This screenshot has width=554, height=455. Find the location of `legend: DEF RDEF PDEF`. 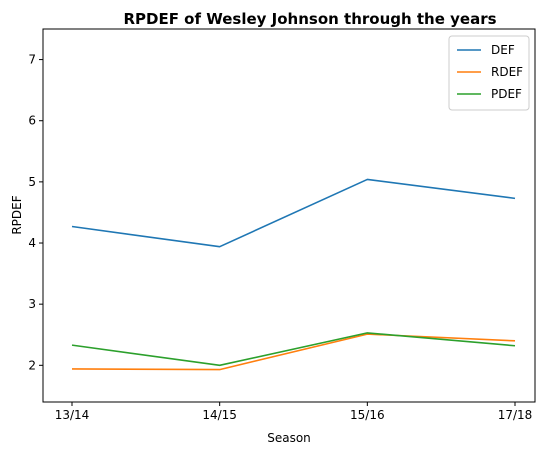

legend: DEF RDEF PDEF is located at coordinates (489, 73).